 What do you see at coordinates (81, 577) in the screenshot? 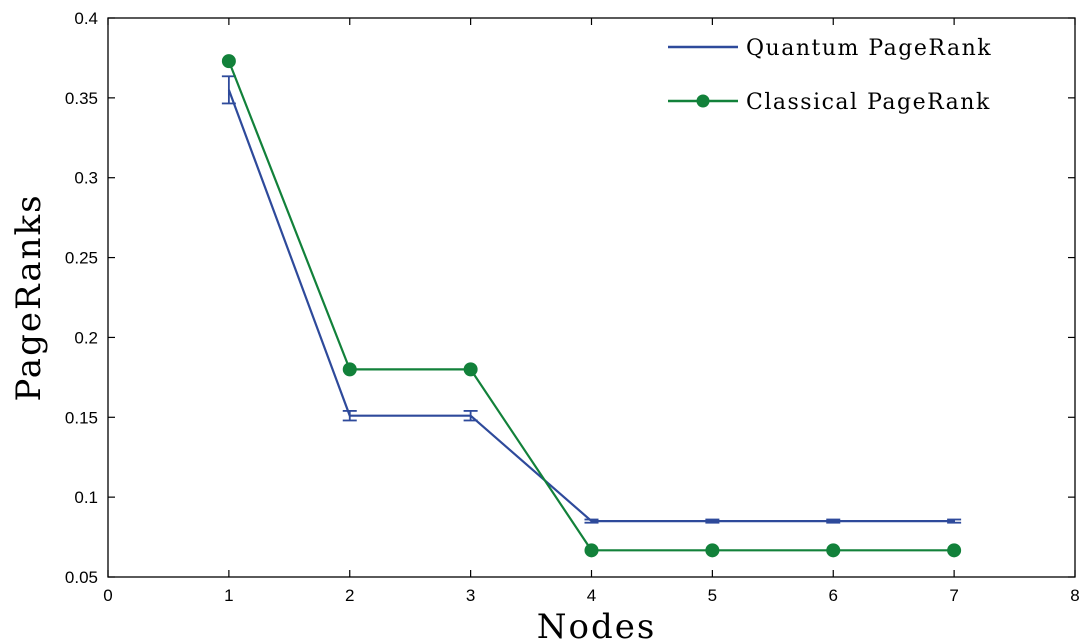
I see `y-tick-label: 0.05` at bounding box center [81, 577].